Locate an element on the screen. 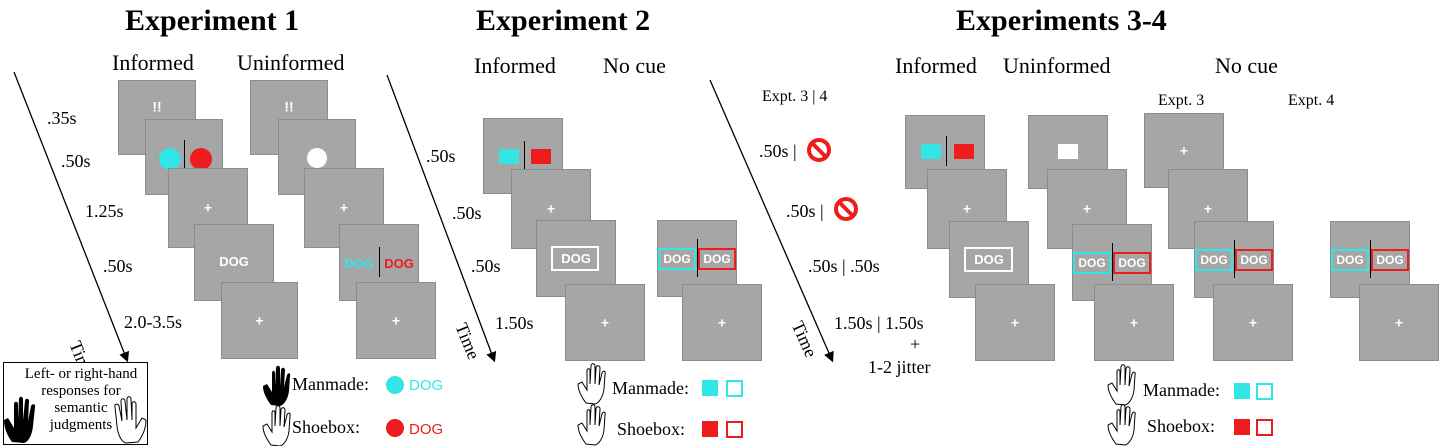 Image resolution: width=1449 pixels, height=446 pixels. exp34-expt3-heading: Expt. 3 is located at coordinates (1181, 100).